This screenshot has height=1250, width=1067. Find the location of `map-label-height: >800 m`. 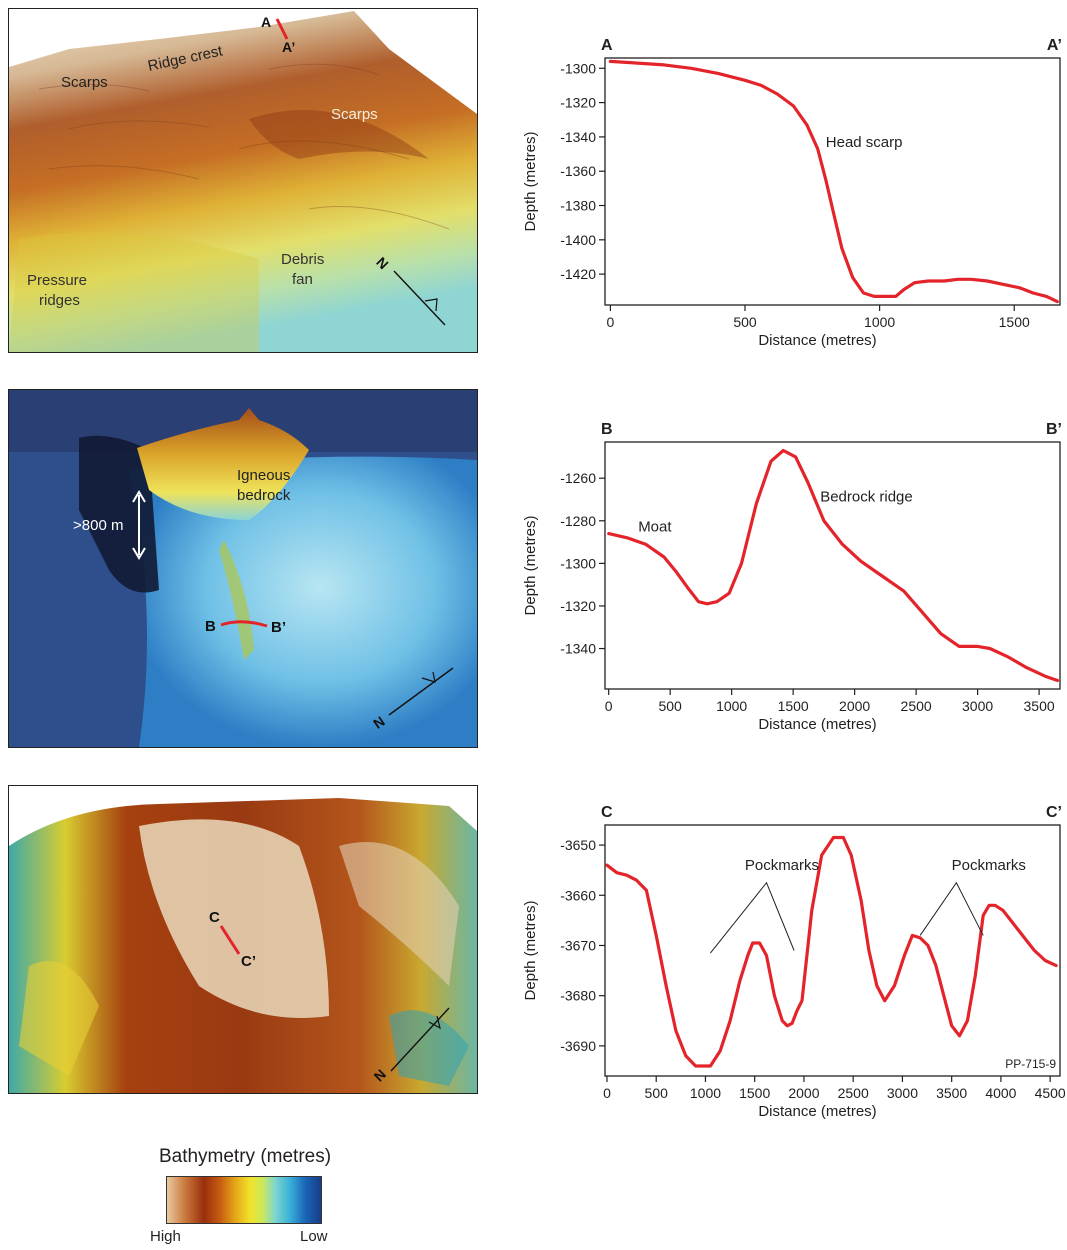

map-label-height: >800 m is located at coordinates (98, 525).